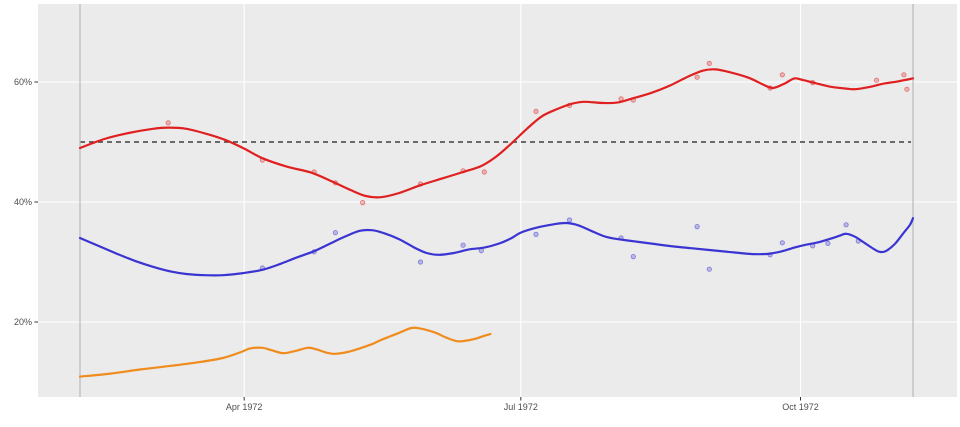 The height and width of the screenshot is (427, 960). Describe the element at coordinates (285, 352) in the screenshot. I see `orange-series-trend-line` at that location.